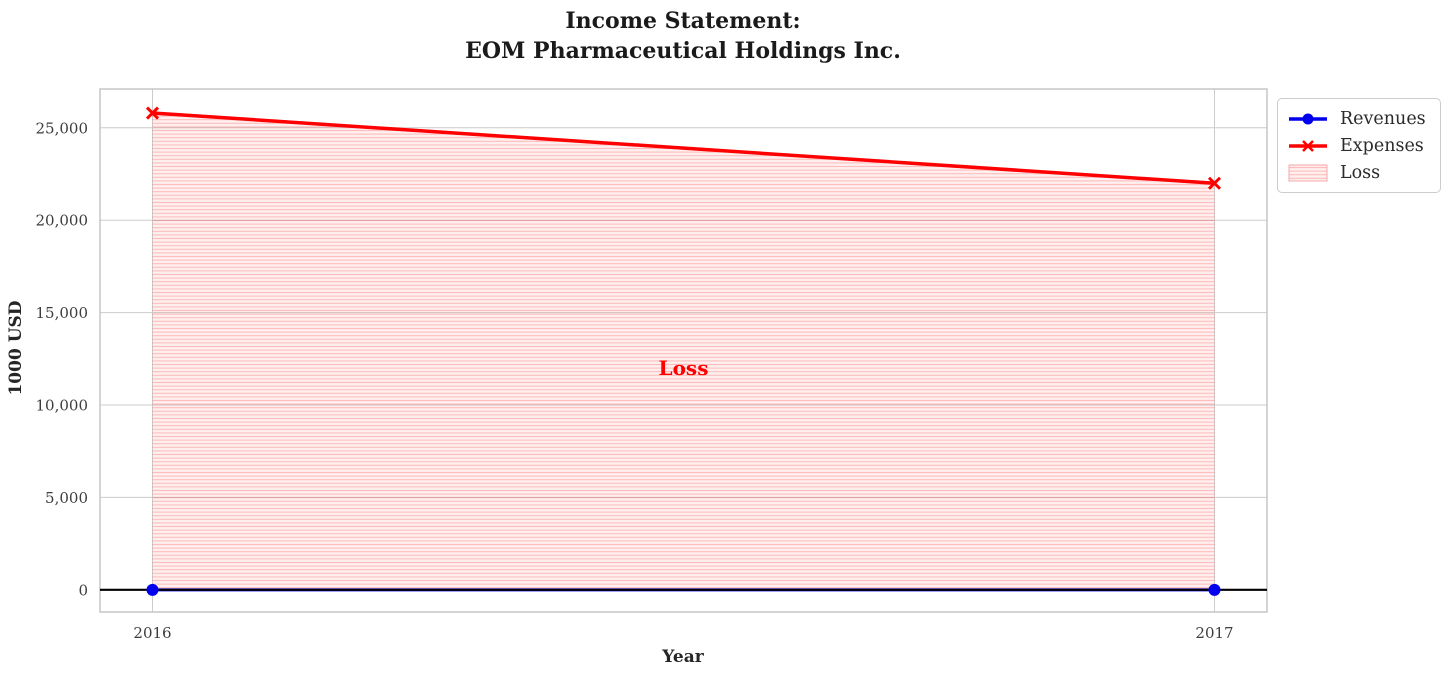  What do you see at coordinates (683, 657) in the screenshot?
I see `x-axis-label: Year` at bounding box center [683, 657].